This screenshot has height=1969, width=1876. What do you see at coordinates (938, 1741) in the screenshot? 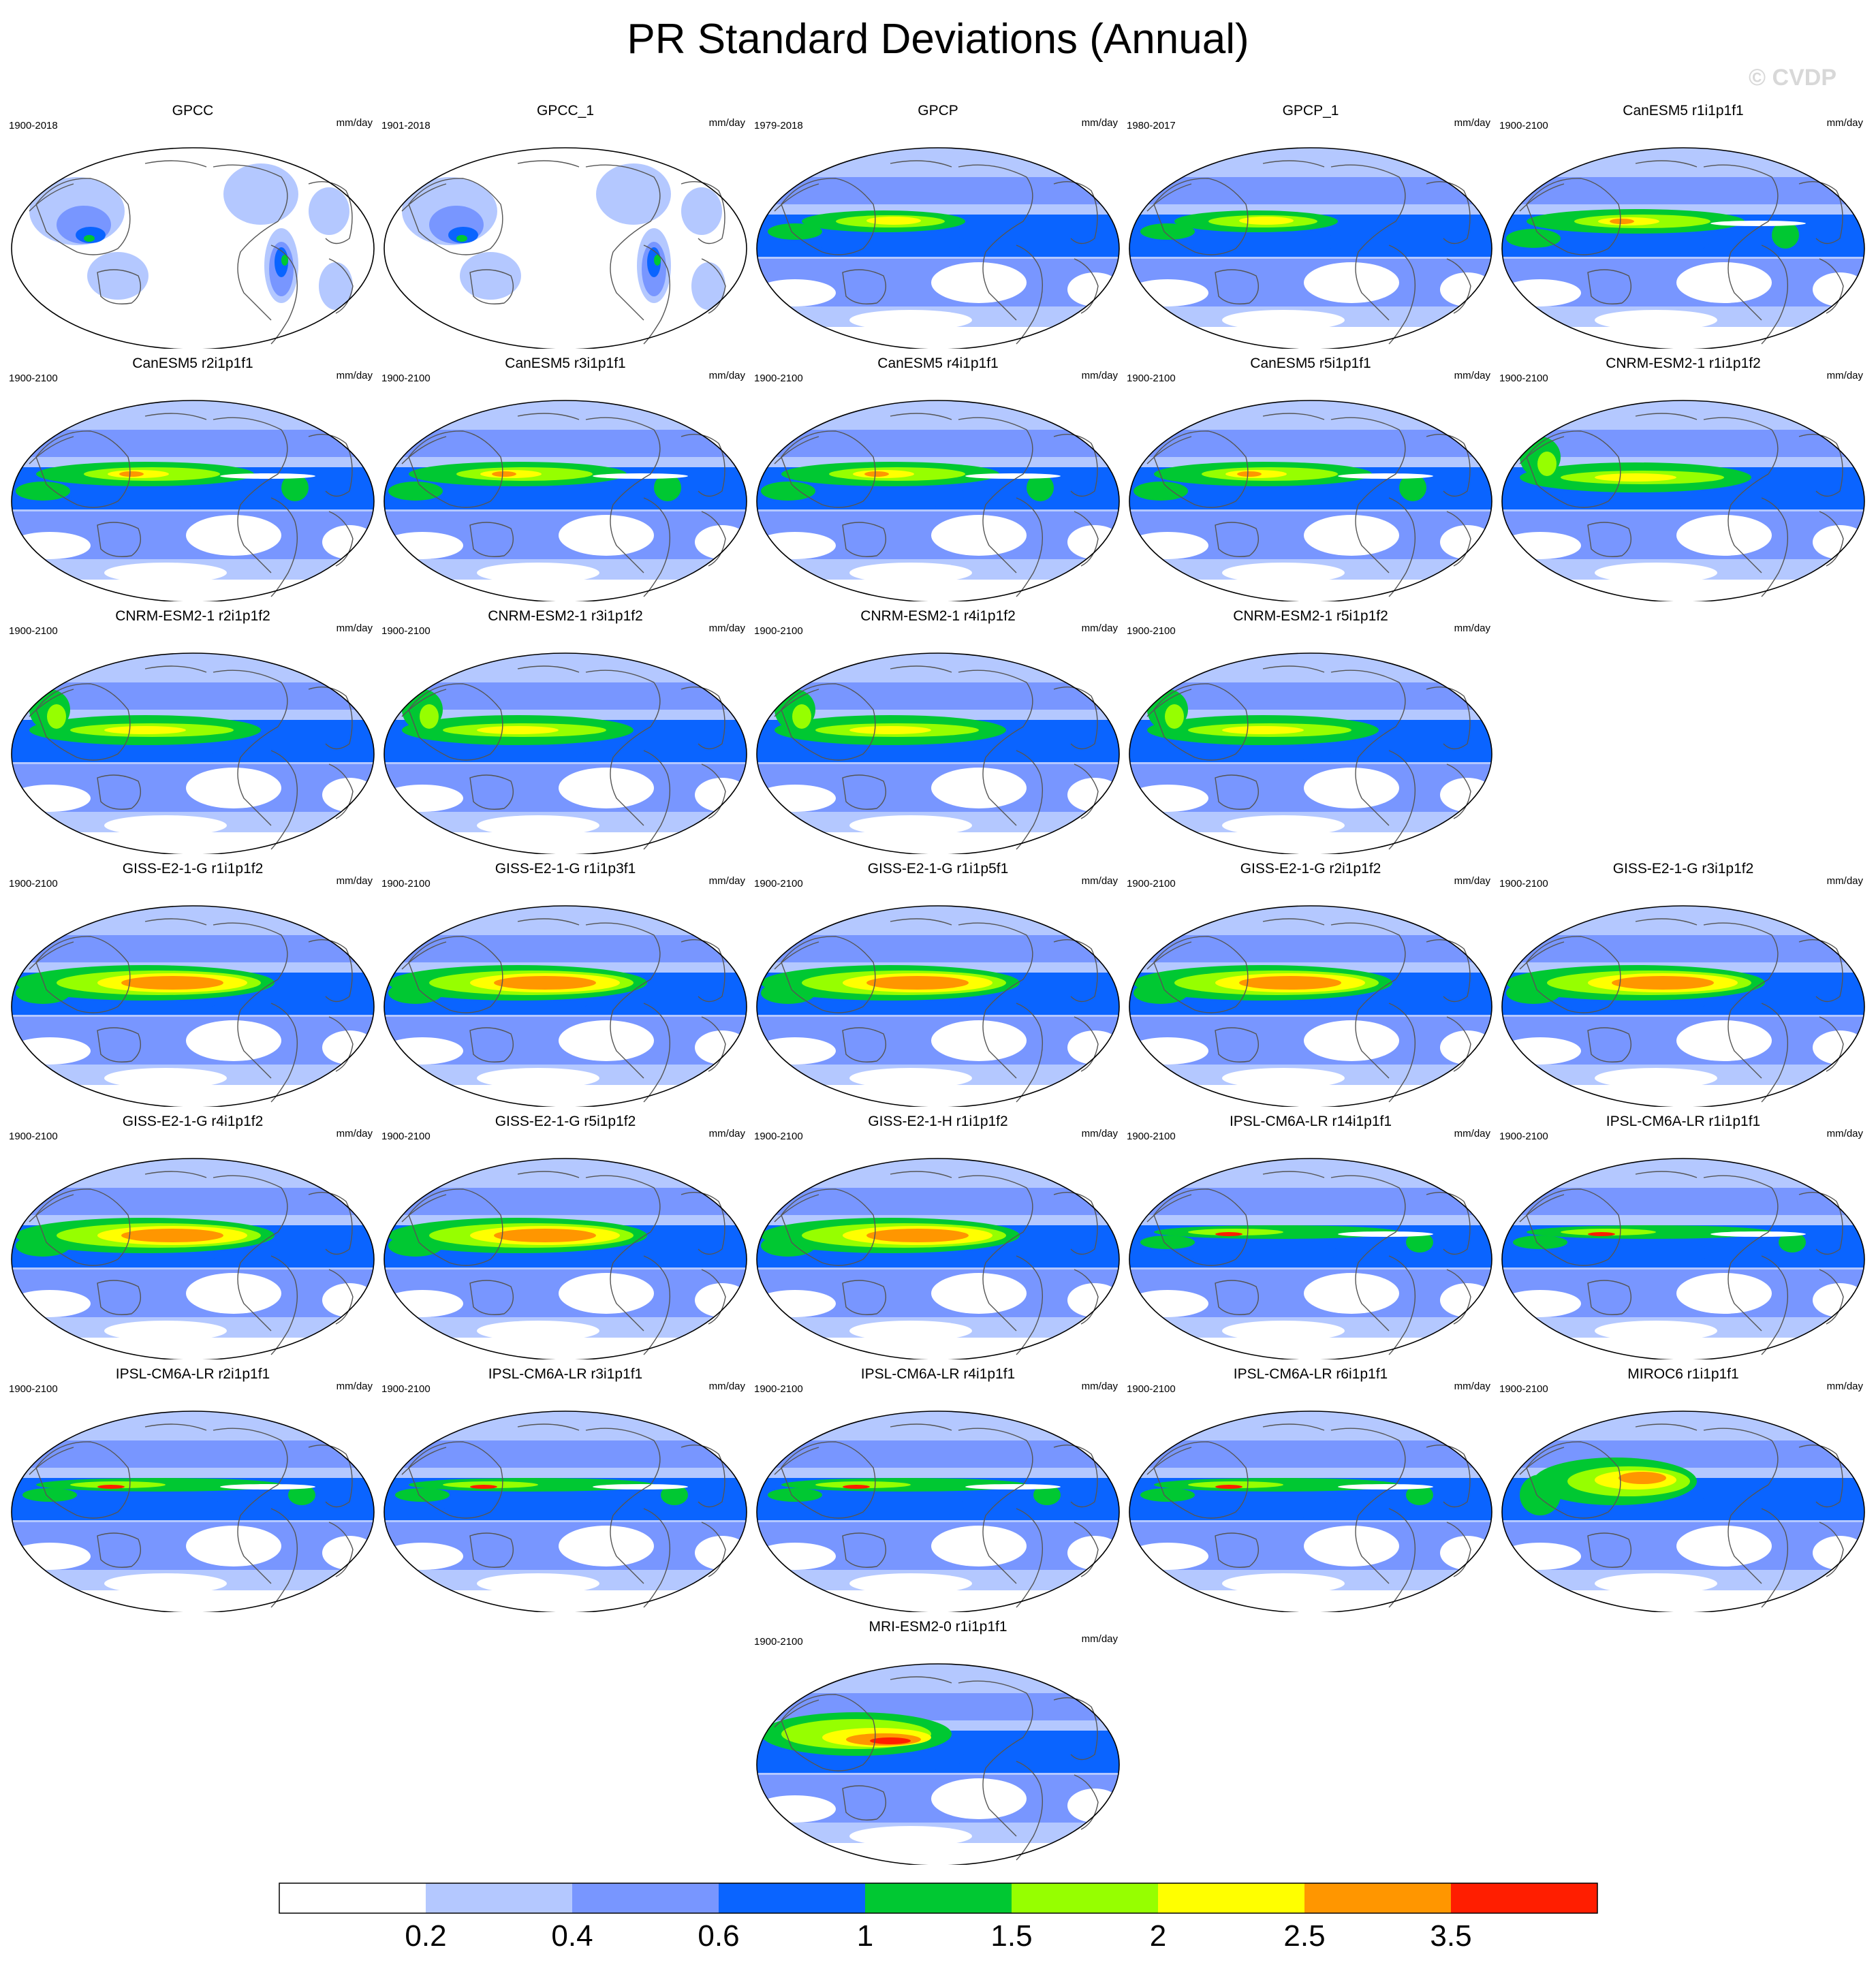
I see `map-panel: MRI-ESM2-0 r1i1p1f1 1900-2100 mm/day` at bounding box center [938, 1741].